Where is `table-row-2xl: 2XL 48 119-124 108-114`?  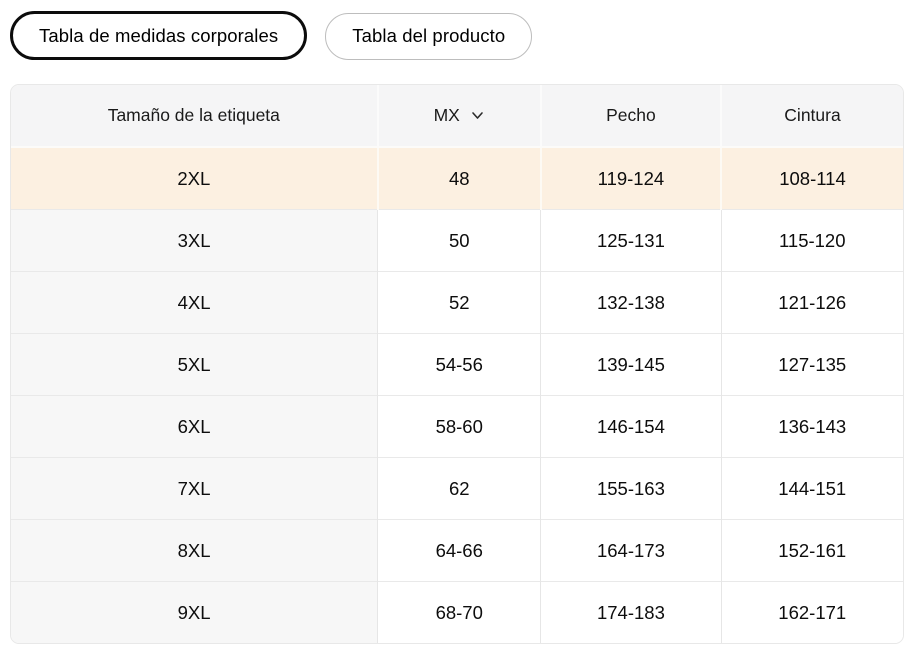 table-row-2xl: 2XL 48 119-124 108-114 is located at coordinates (457, 178).